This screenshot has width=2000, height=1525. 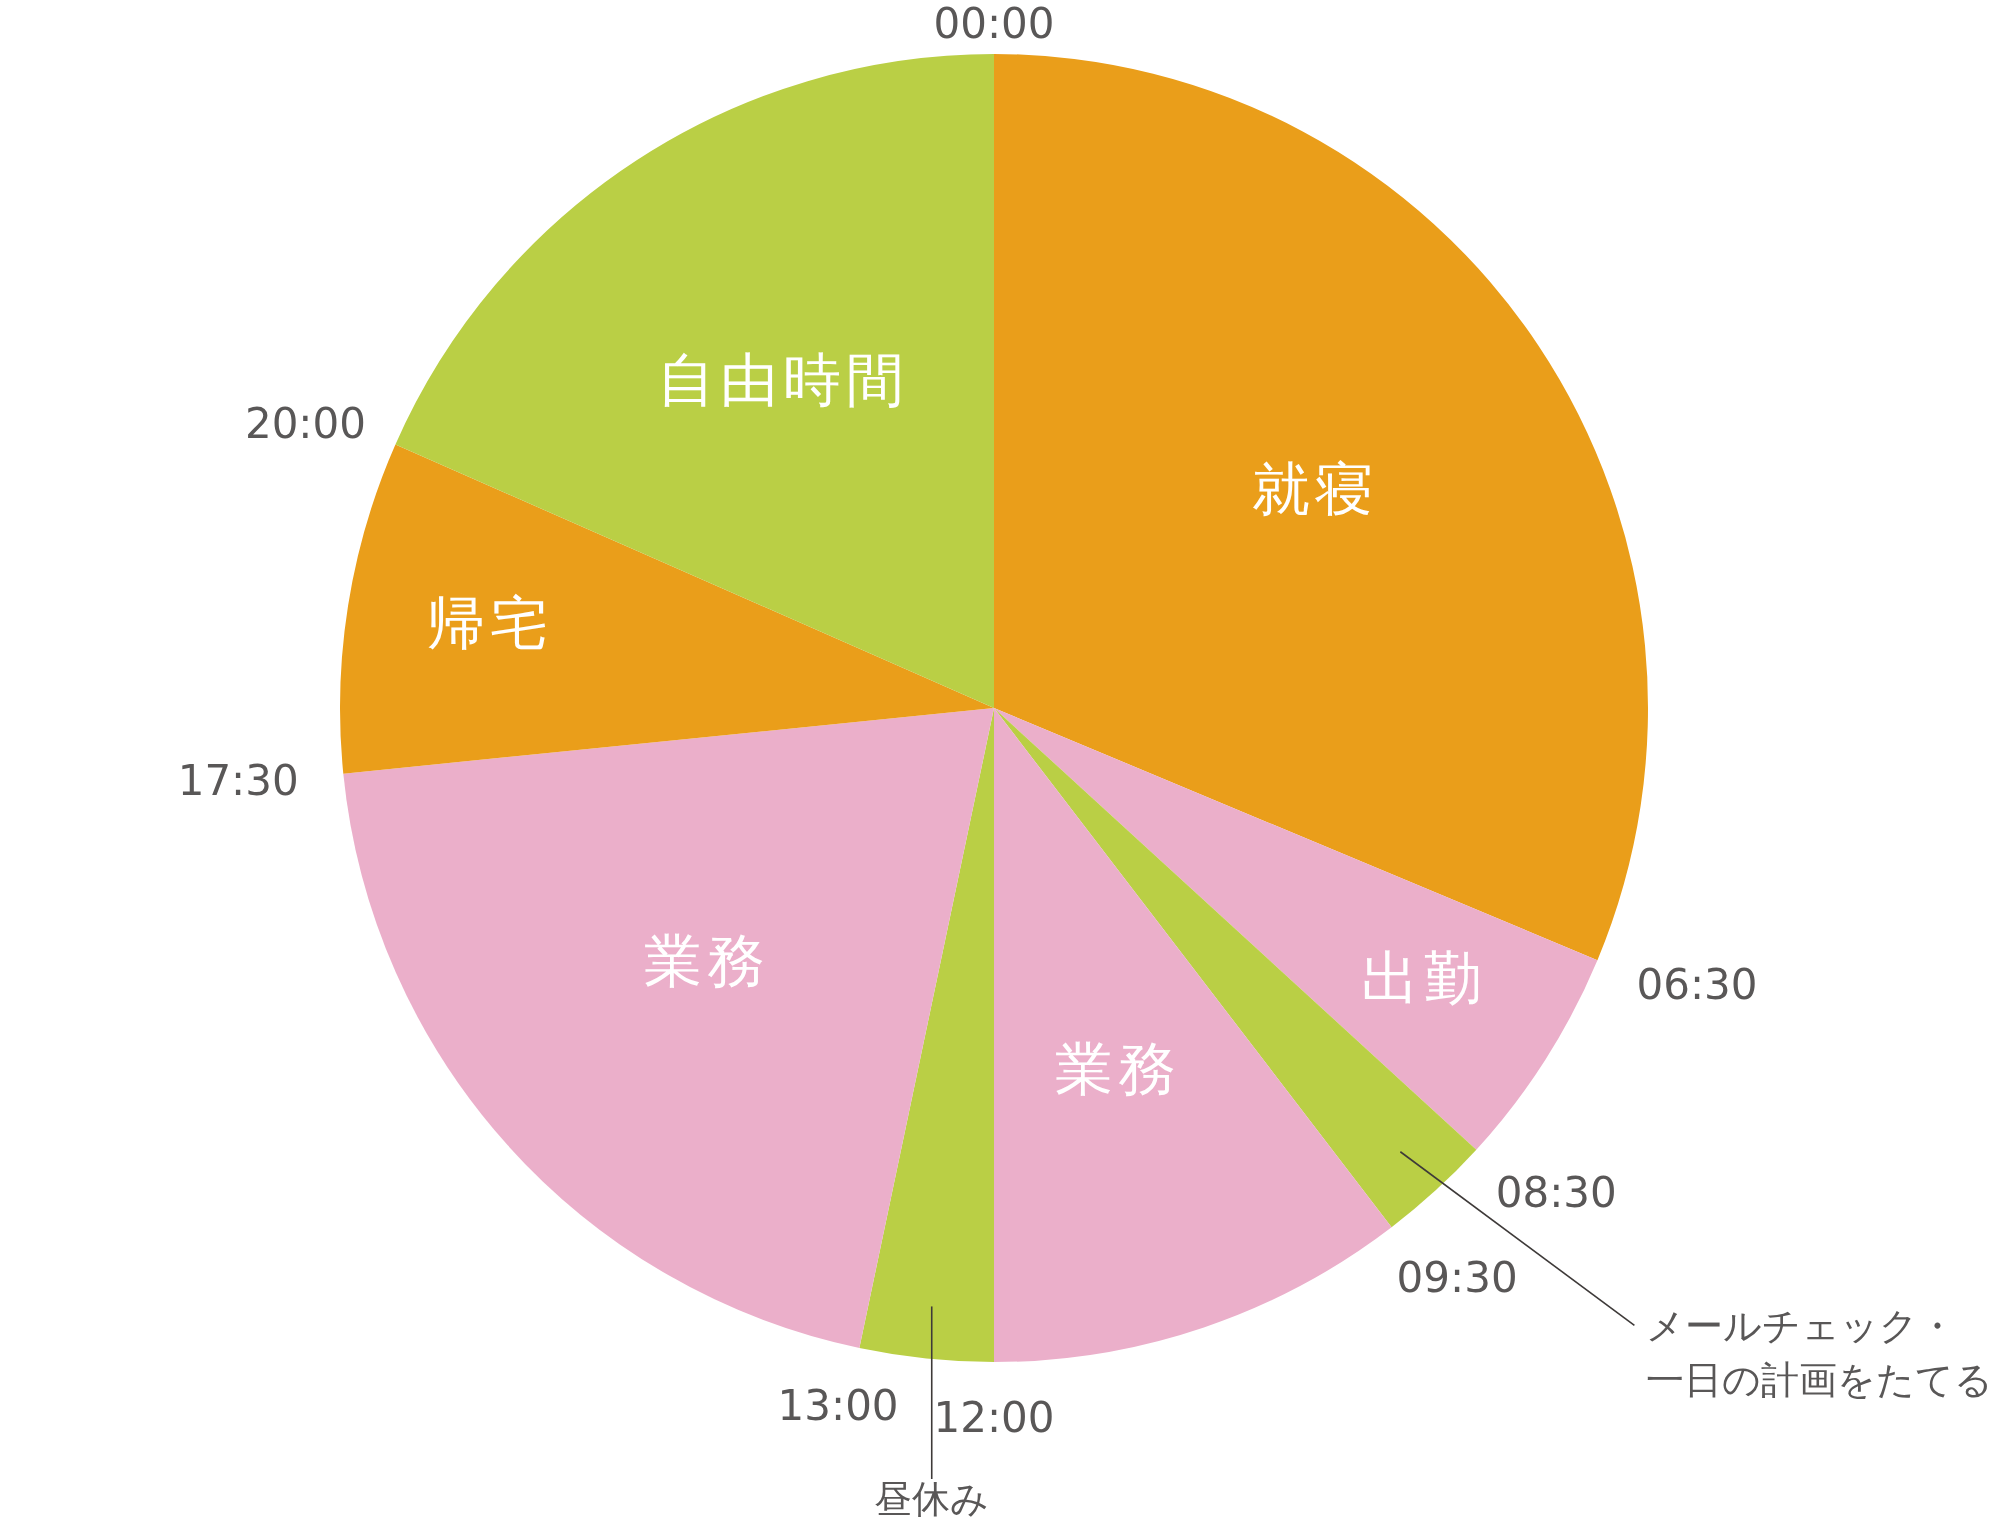 What do you see at coordinates (1556, 1193) in the screenshot?
I see `text: 08:30` at bounding box center [1556, 1193].